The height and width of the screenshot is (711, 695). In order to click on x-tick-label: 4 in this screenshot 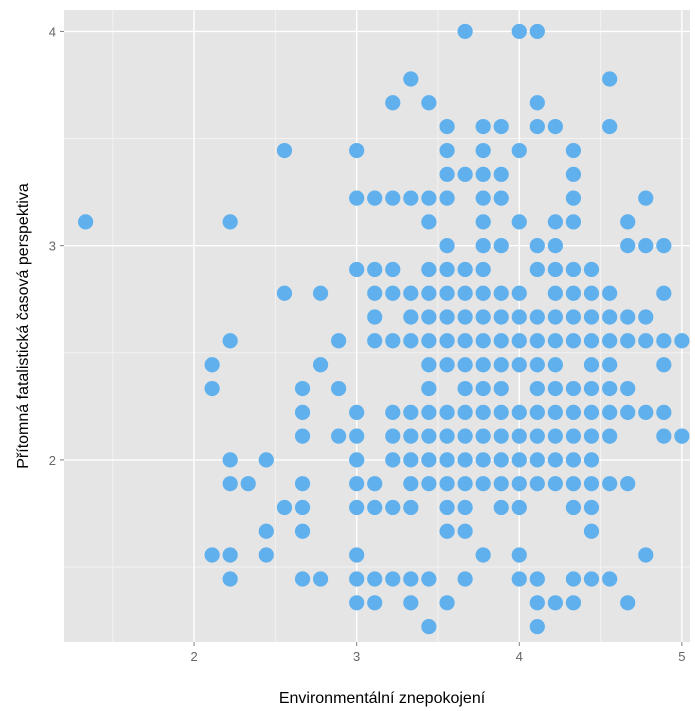, I will do `click(519, 656)`.